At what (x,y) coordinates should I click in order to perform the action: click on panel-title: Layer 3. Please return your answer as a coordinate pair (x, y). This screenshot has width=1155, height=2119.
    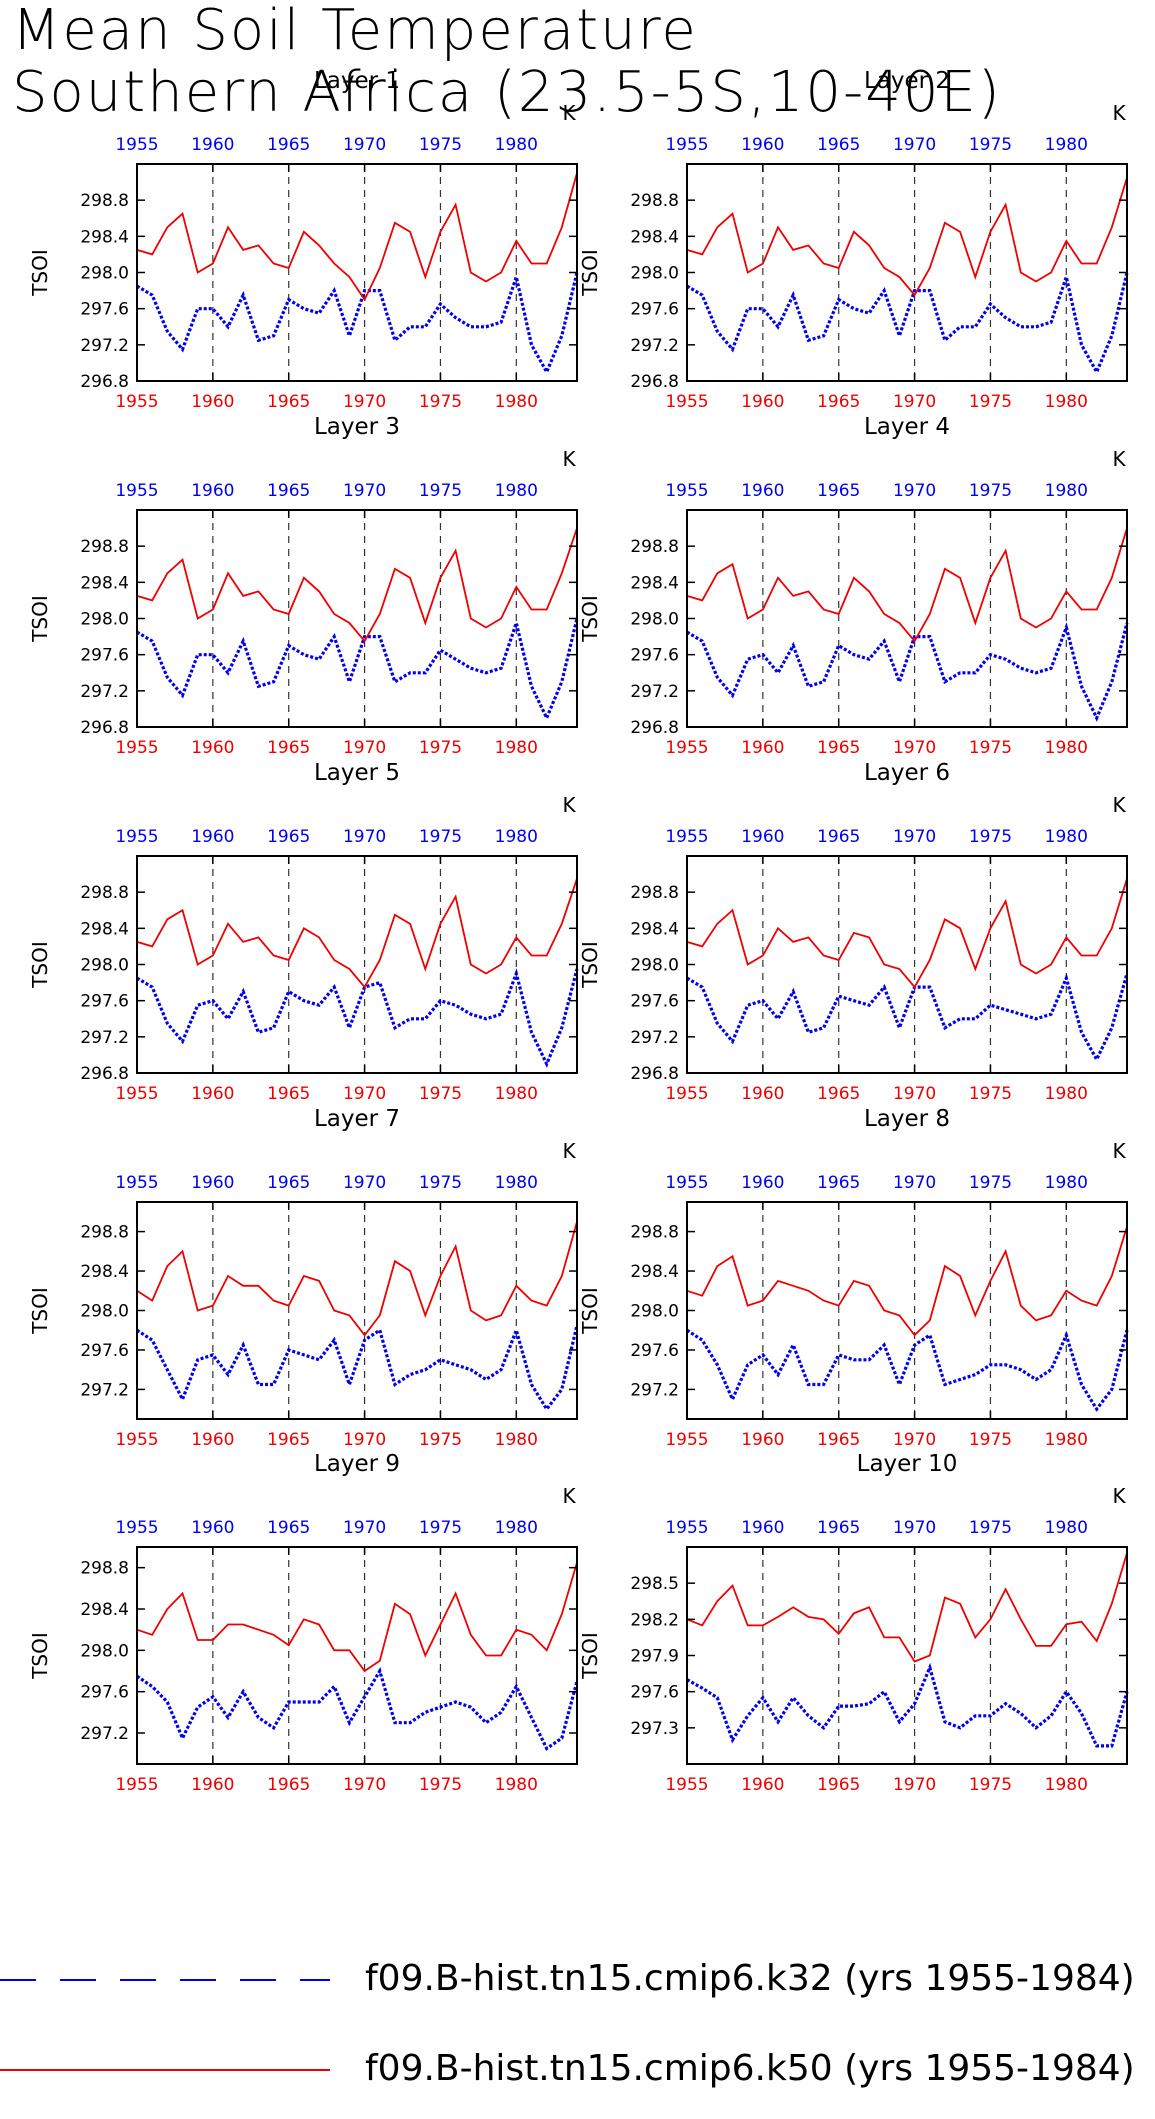
    Looking at the image, I should click on (357, 427).